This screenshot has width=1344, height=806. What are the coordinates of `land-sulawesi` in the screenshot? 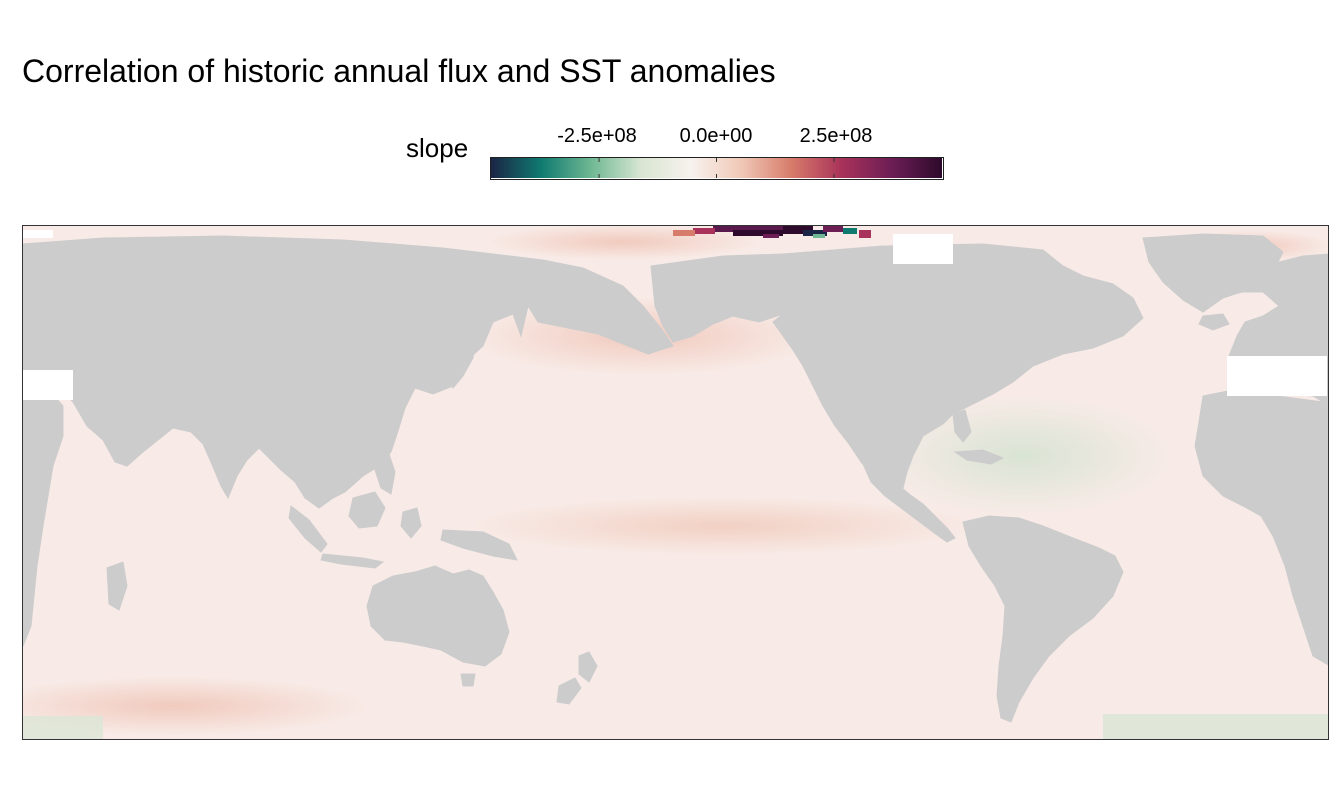 It's located at (411, 523).